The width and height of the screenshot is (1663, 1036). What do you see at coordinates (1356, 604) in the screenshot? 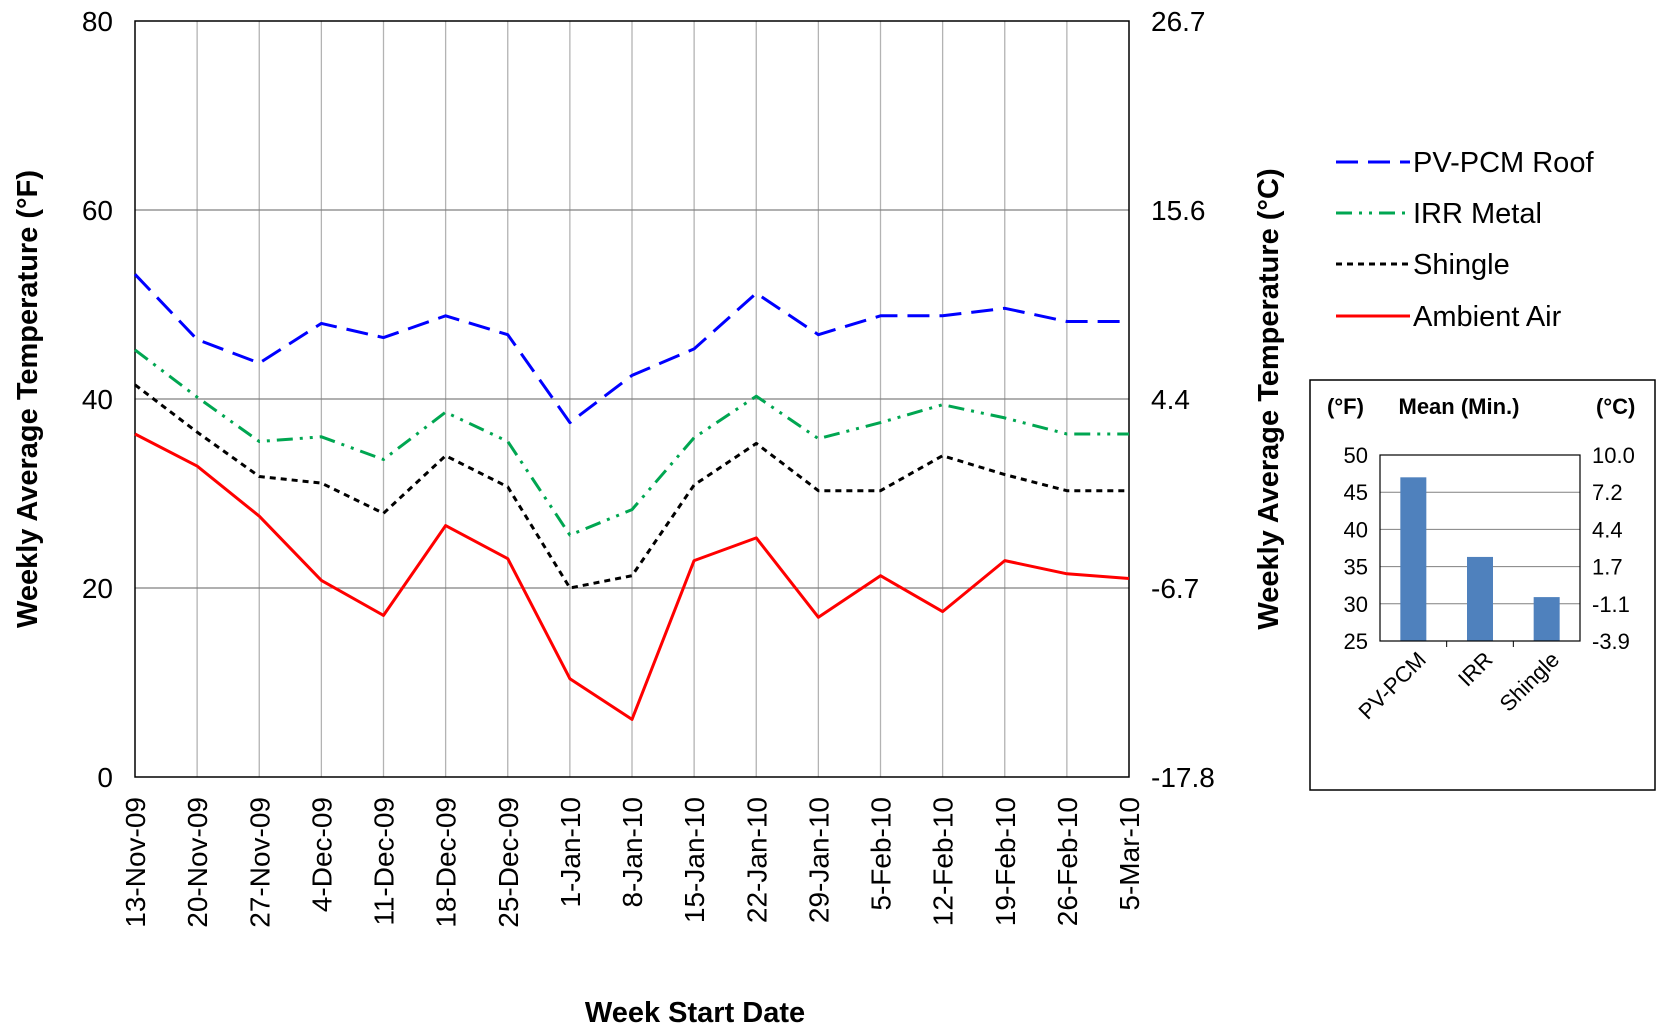
I see `inset-left-tick-label: 30` at bounding box center [1356, 604].